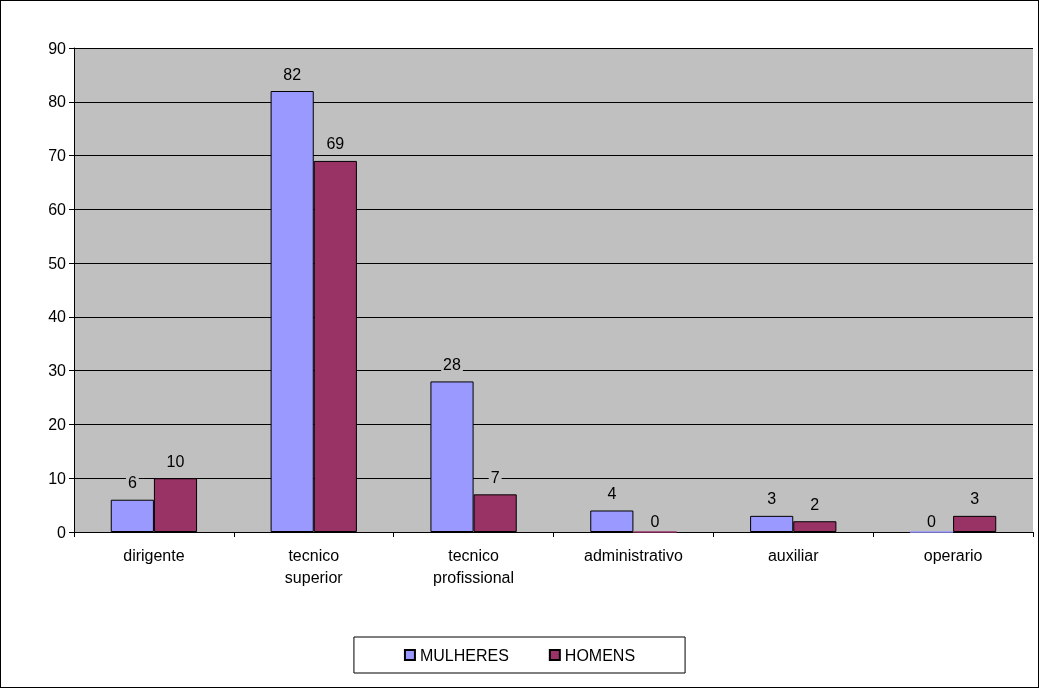  What do you see at coordinates (57, 478) in the screenshot?
I see `y-tick-label: 10` at bounding box center [57, 478].